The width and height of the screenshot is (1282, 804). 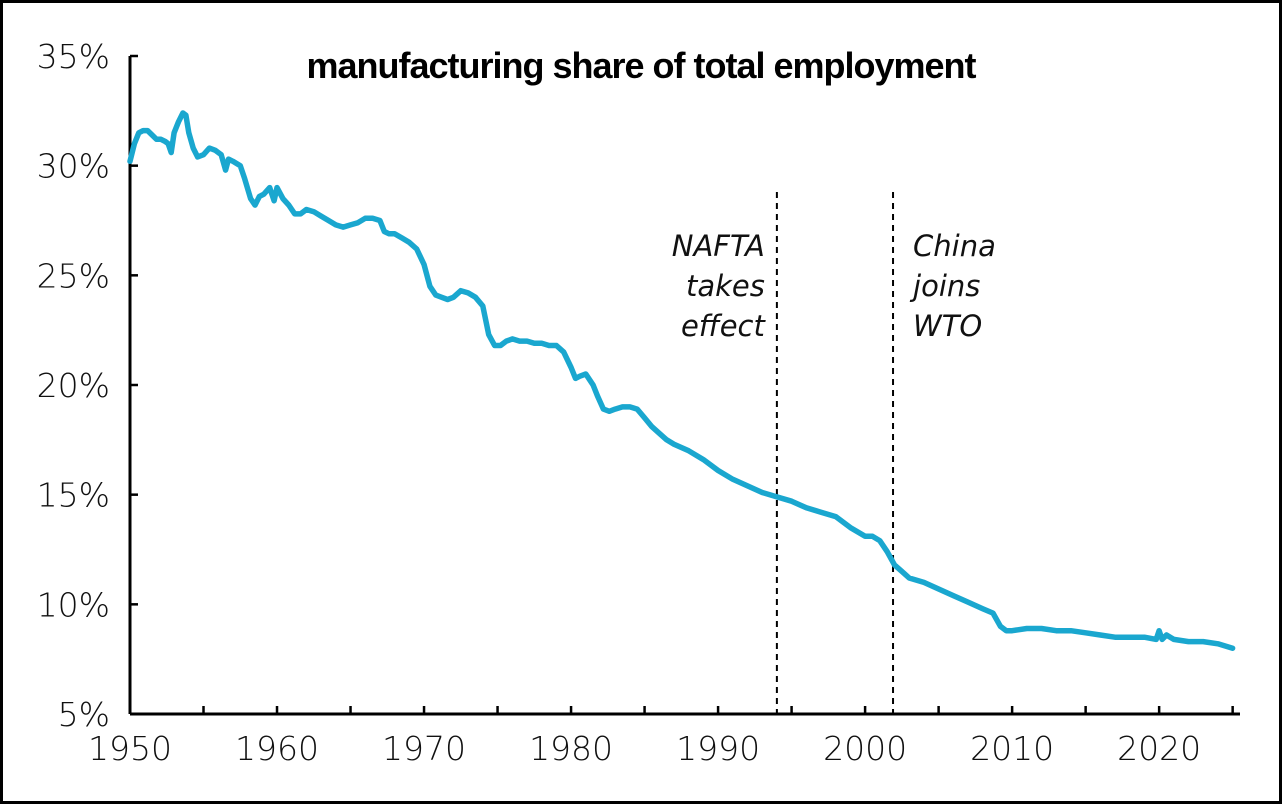 I want to click on x-tick-label: 1970, so click(x=424, y=748).